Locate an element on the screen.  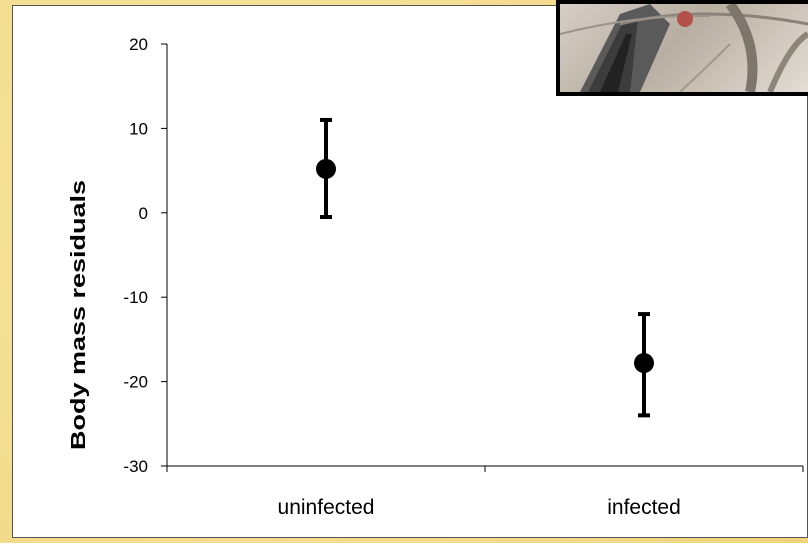
y-tick-label: 10 is located at coordinates (138, 128).